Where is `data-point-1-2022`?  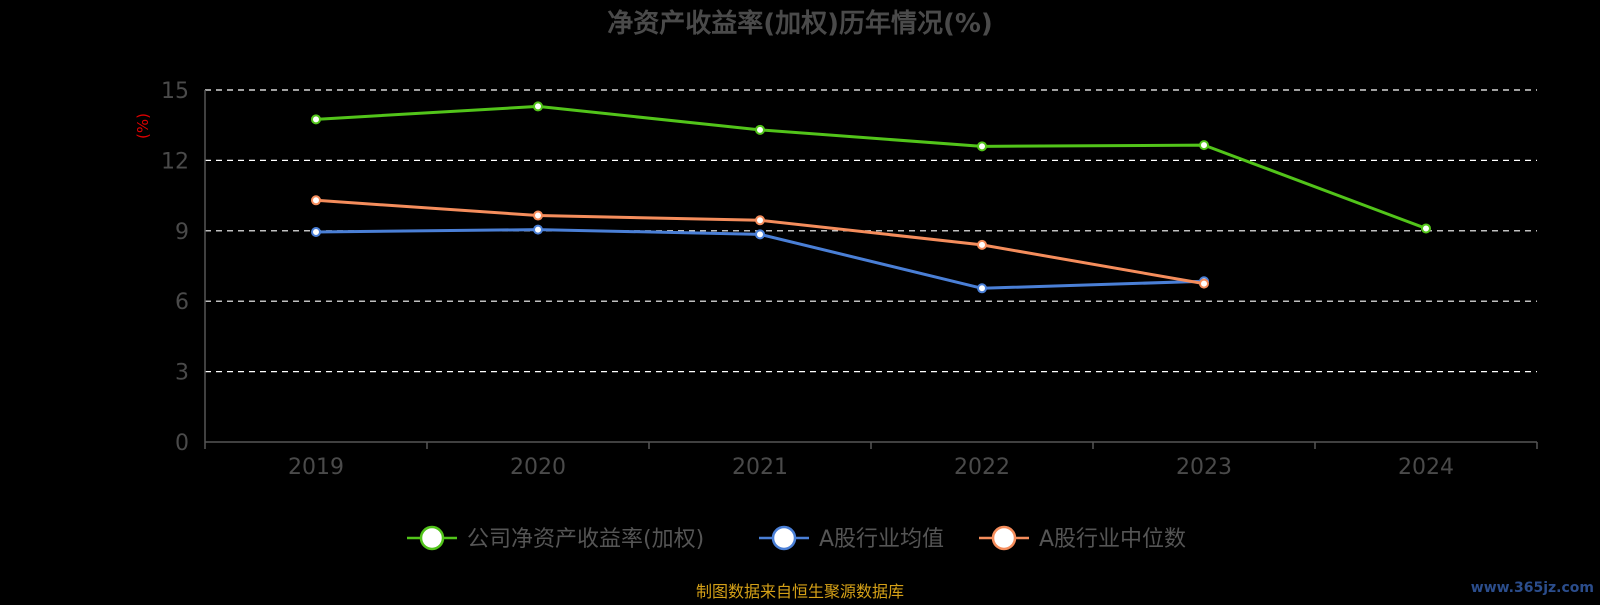
data-point-1-2022 is located at coordinates (982, 288).